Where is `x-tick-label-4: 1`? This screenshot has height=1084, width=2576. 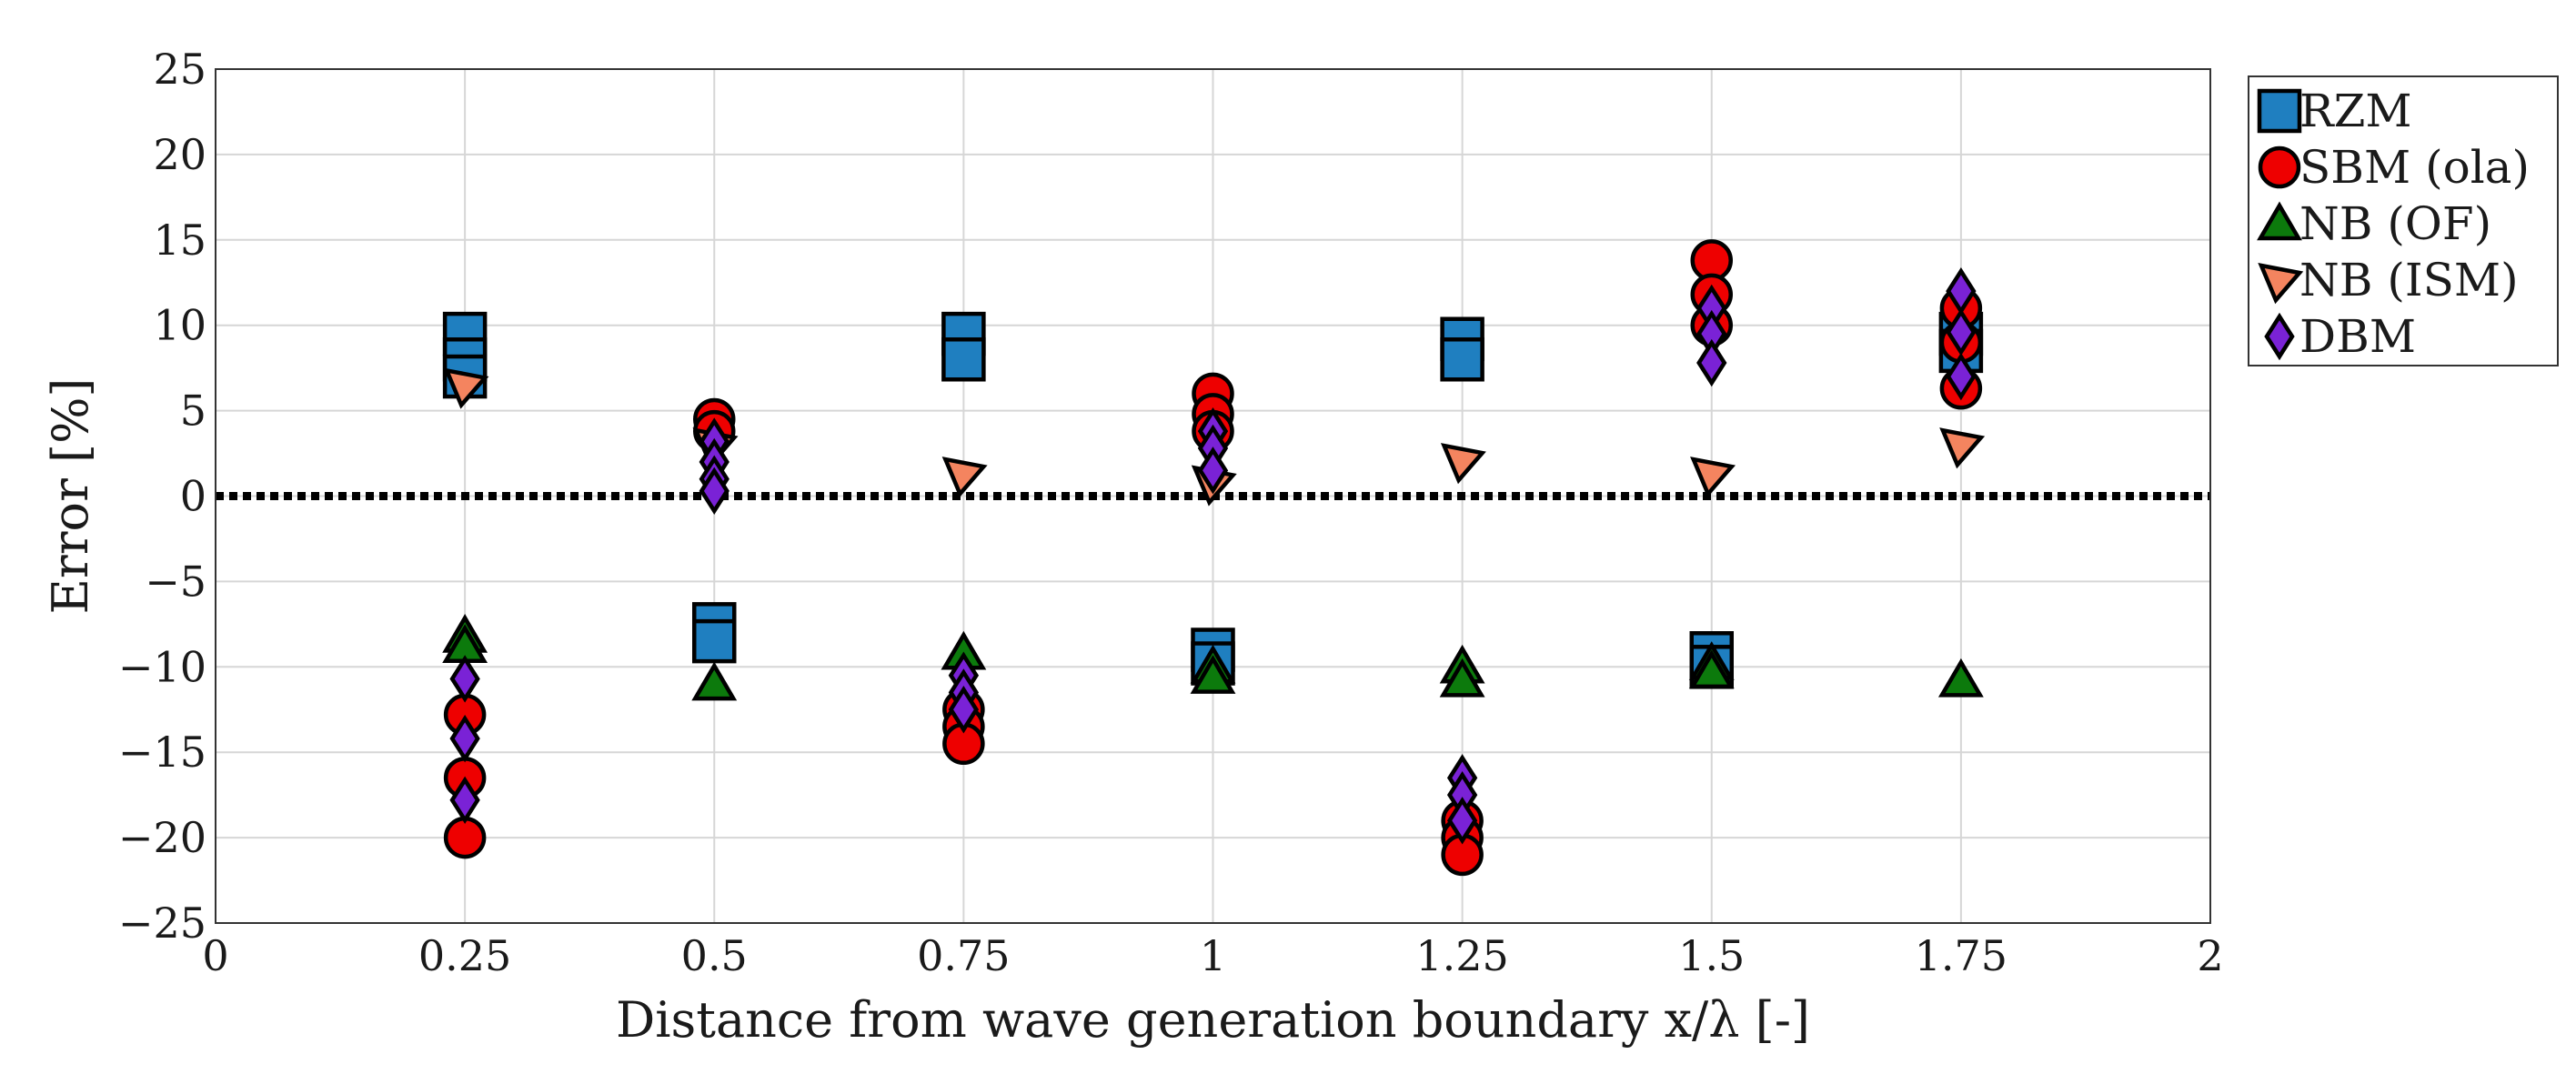
x-tick-label-4: 1 is located at coordinates (1213, 955).